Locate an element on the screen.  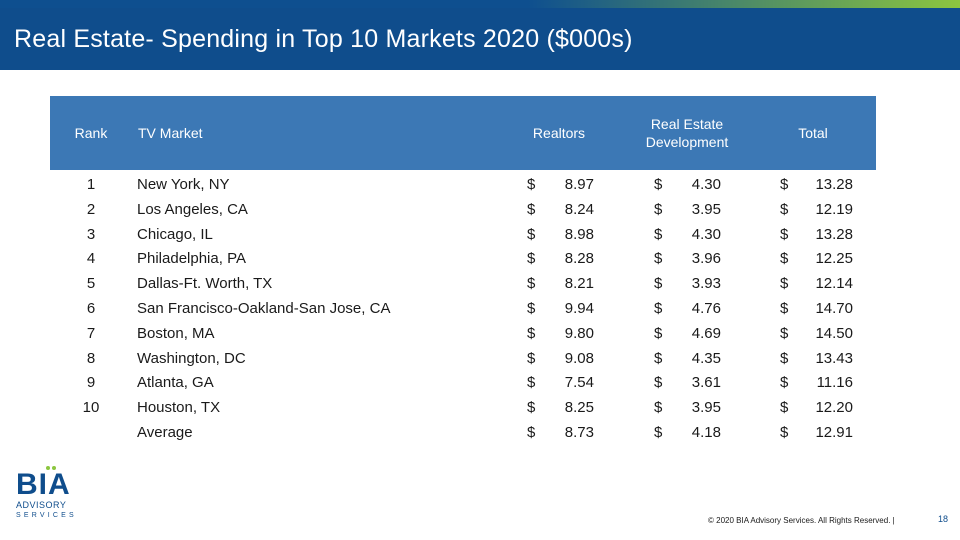
header-development: Real Estate Development is located at coordinates (687, 133).